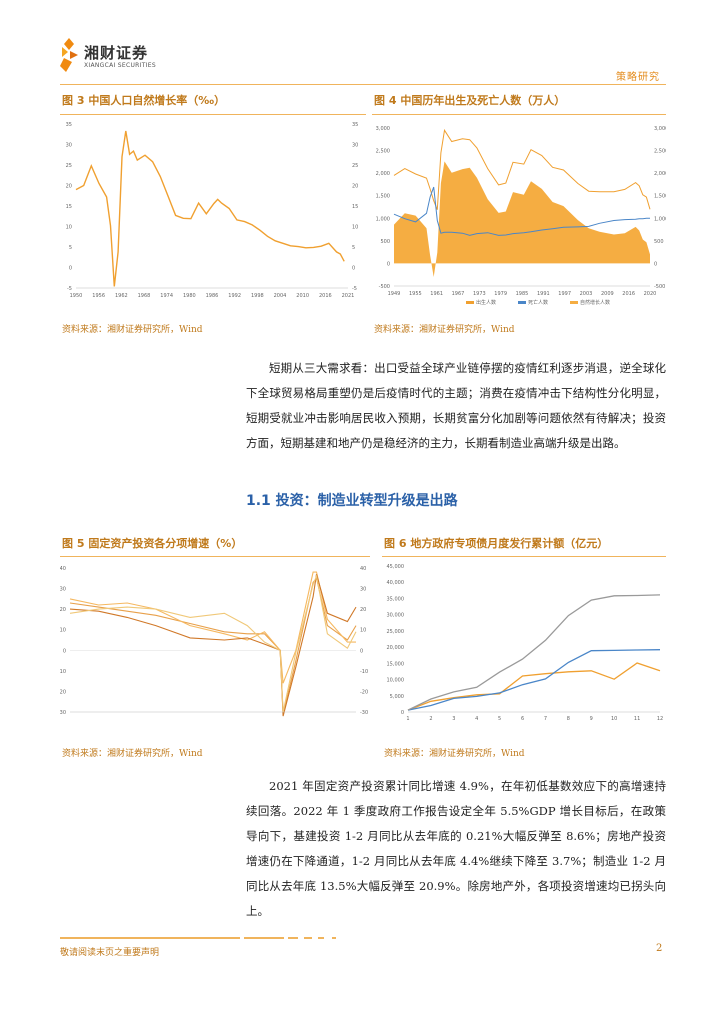 The width and height of the screenshot is (724, 1024). I want to click on x-tick-label: 1955, so click(415, 294).